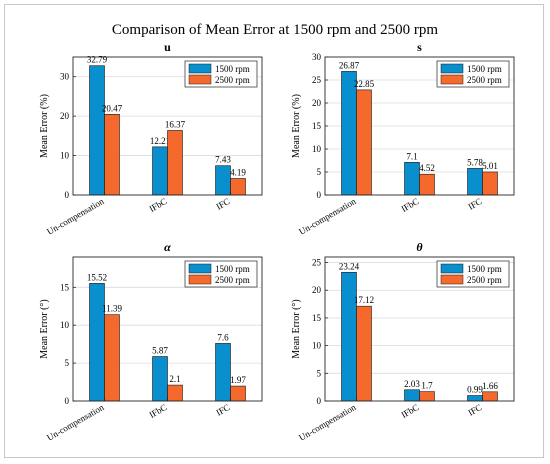  What do you see at coordinates (167, 247) in the screenshot?
I see `panel-title: α` at bounding box center [167, 247].